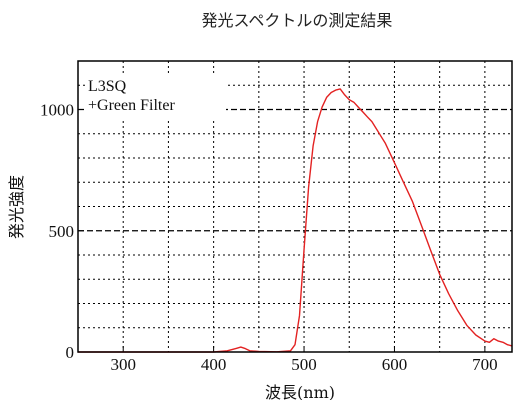 This screenshot has width=522, height=400. What do you see at coordinates (300, 391) in the screenshot?
I see `x-axis-label: 波長(nm)` at bounding box center [300, 391].